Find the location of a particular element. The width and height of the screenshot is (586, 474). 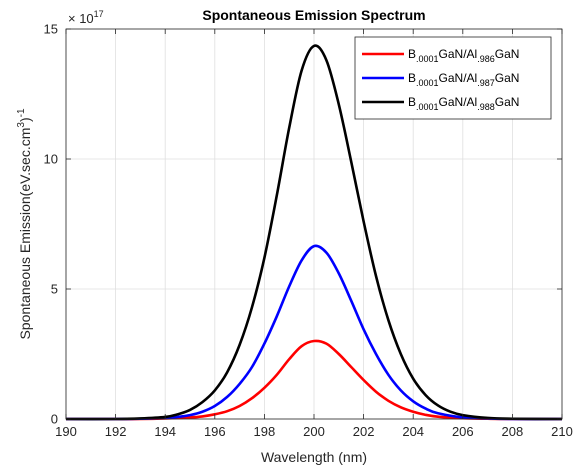

legend-entry-1: B.0001GaN/Al.986GaN is located at coordinates (463, 55).